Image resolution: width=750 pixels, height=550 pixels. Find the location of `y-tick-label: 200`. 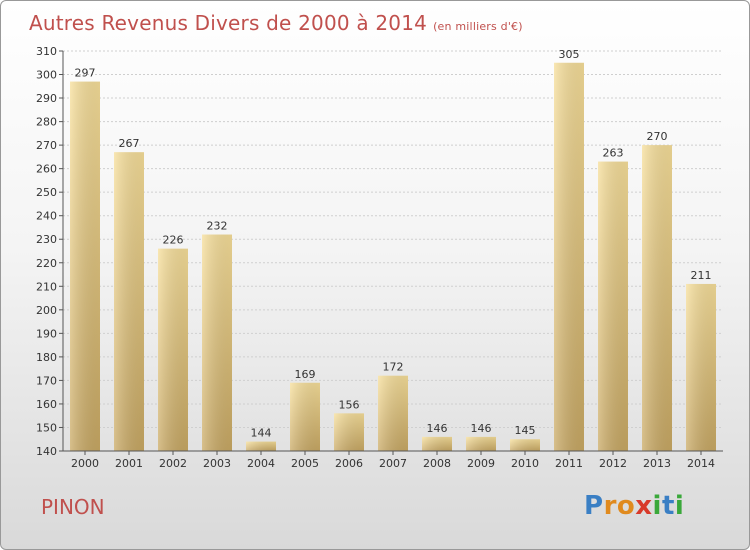

y-tick-label: 200 is located at coordinates (46, 310).